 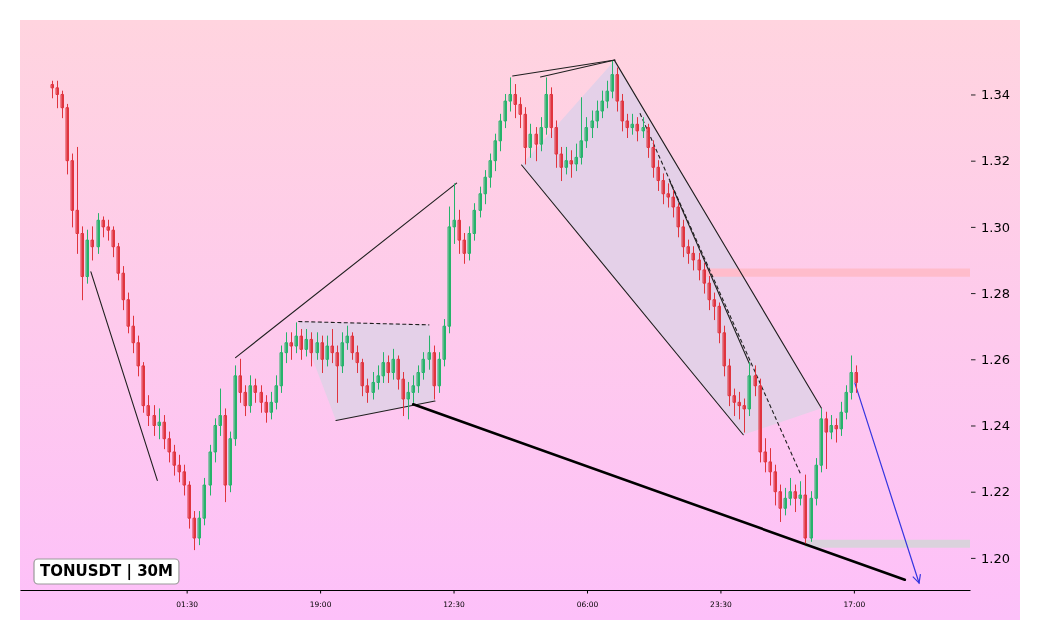 What do you see at coordinates (995, 426) in the screenshot?
I see `y-tick-label: 1.24` at bounding box center [995, 426].